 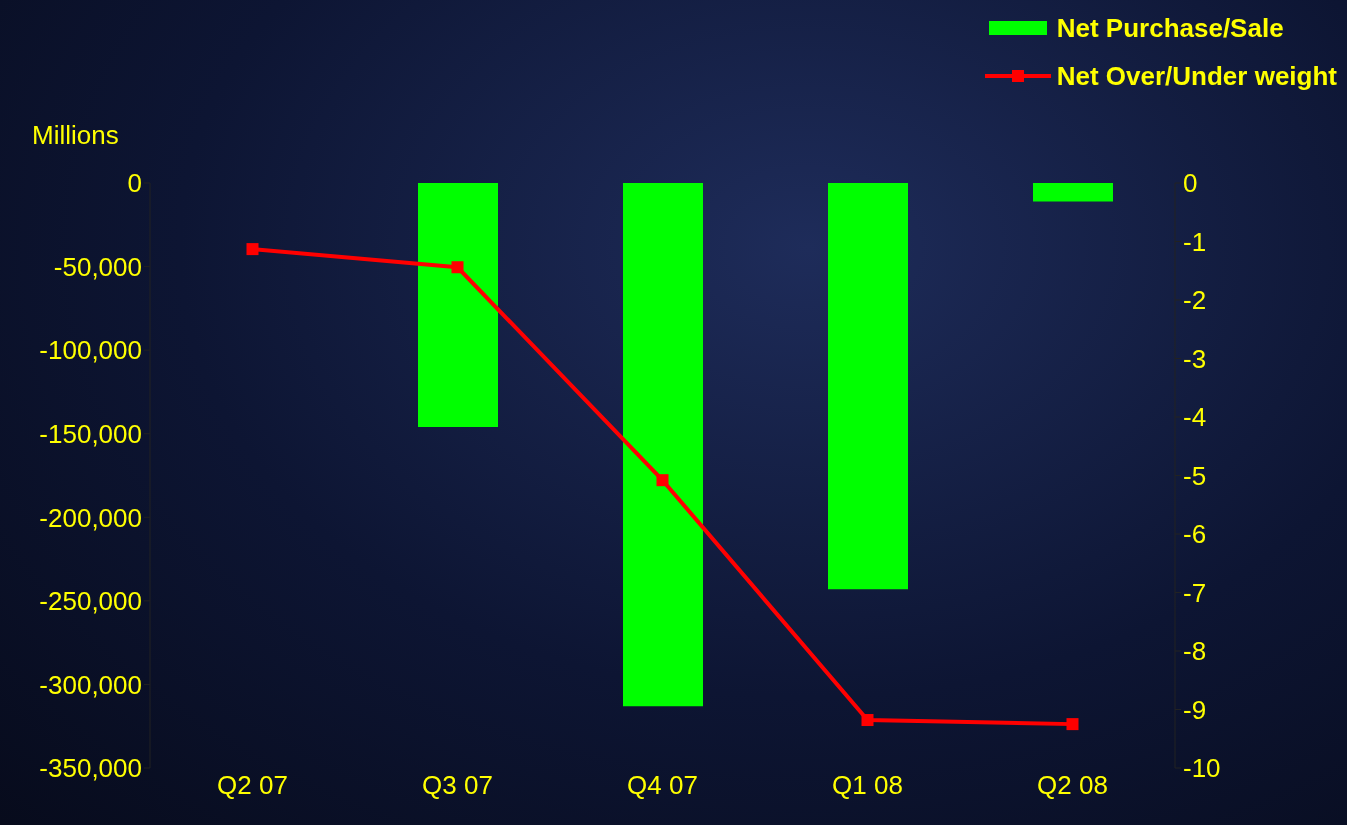 What do you see at coordinates (1170, 28) in the screenshot?
I see `legend-label: Net Purchase/Sale` at bounding box center [1170, 28].